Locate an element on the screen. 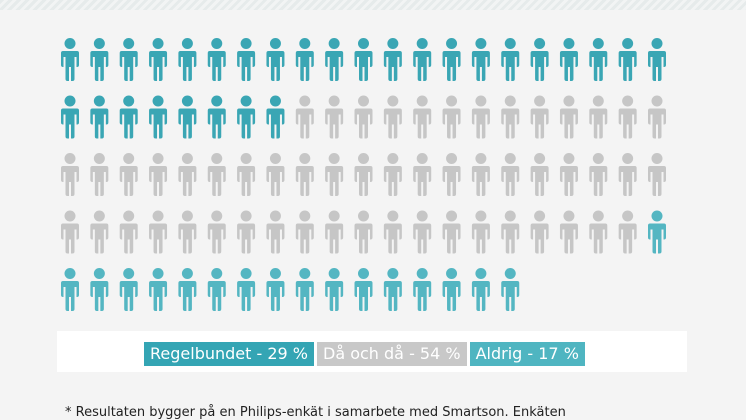 The height and width of the screenshot is (420, 746). legend-item: Då och då - 54 % is located at coordinates (392, 354).